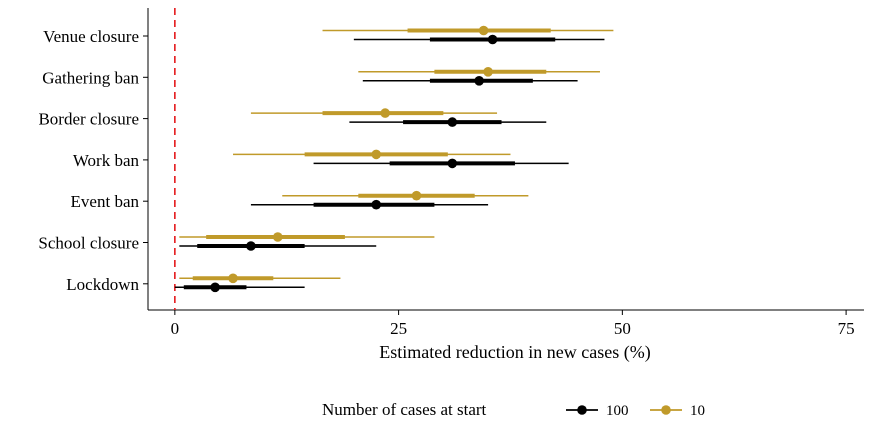  What do you see at coordinates (102, 284) in the screenshot?
I see `category-label: Lockdown` at bounding box center [102, 284].